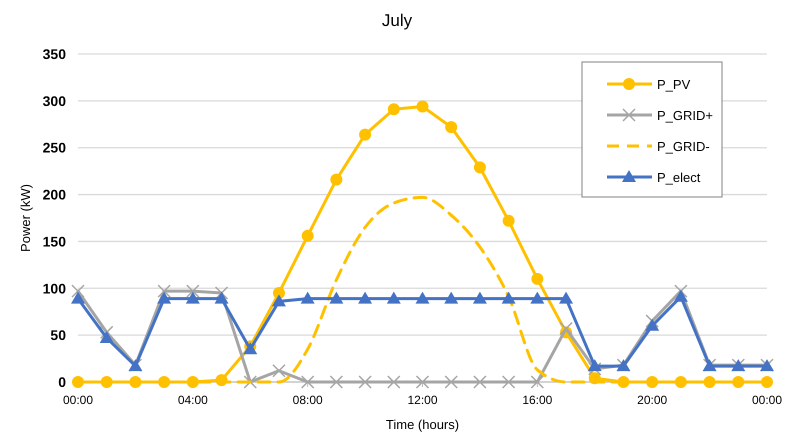 This screenshot has width=794, height=435. Describe the element at coordinates (25, 218) in the screenshot. I see `y-axis-title: Power (kW)` at that location.